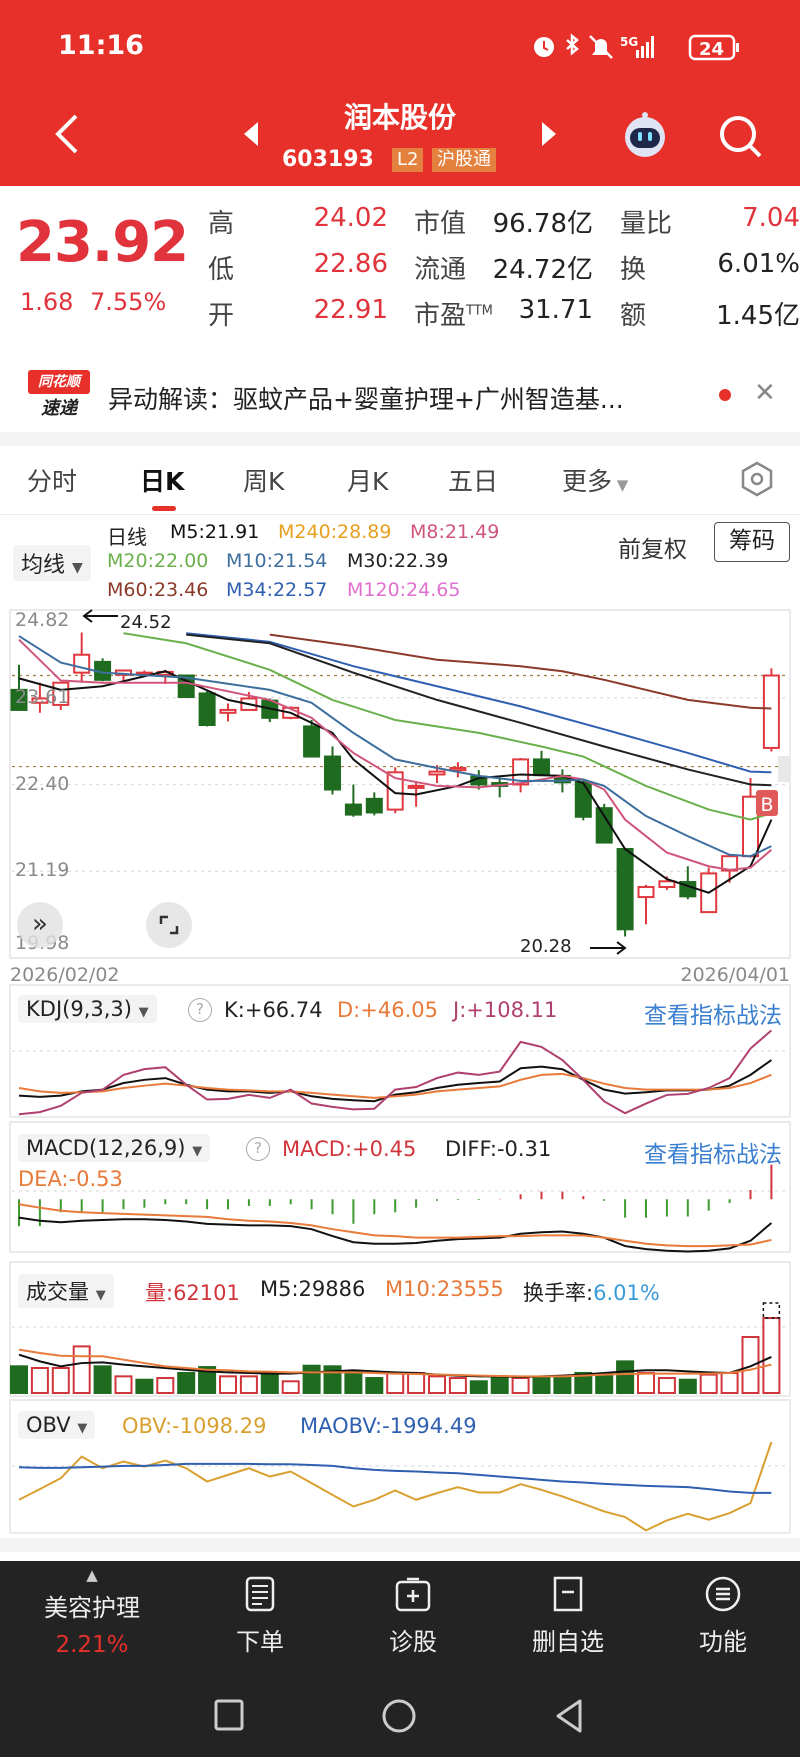 This screenshot has height=1757, width=800. Describe the element at coordinates (57, 1425) in the screenshot. I see `obv-selector: OBV ▼` at that location.